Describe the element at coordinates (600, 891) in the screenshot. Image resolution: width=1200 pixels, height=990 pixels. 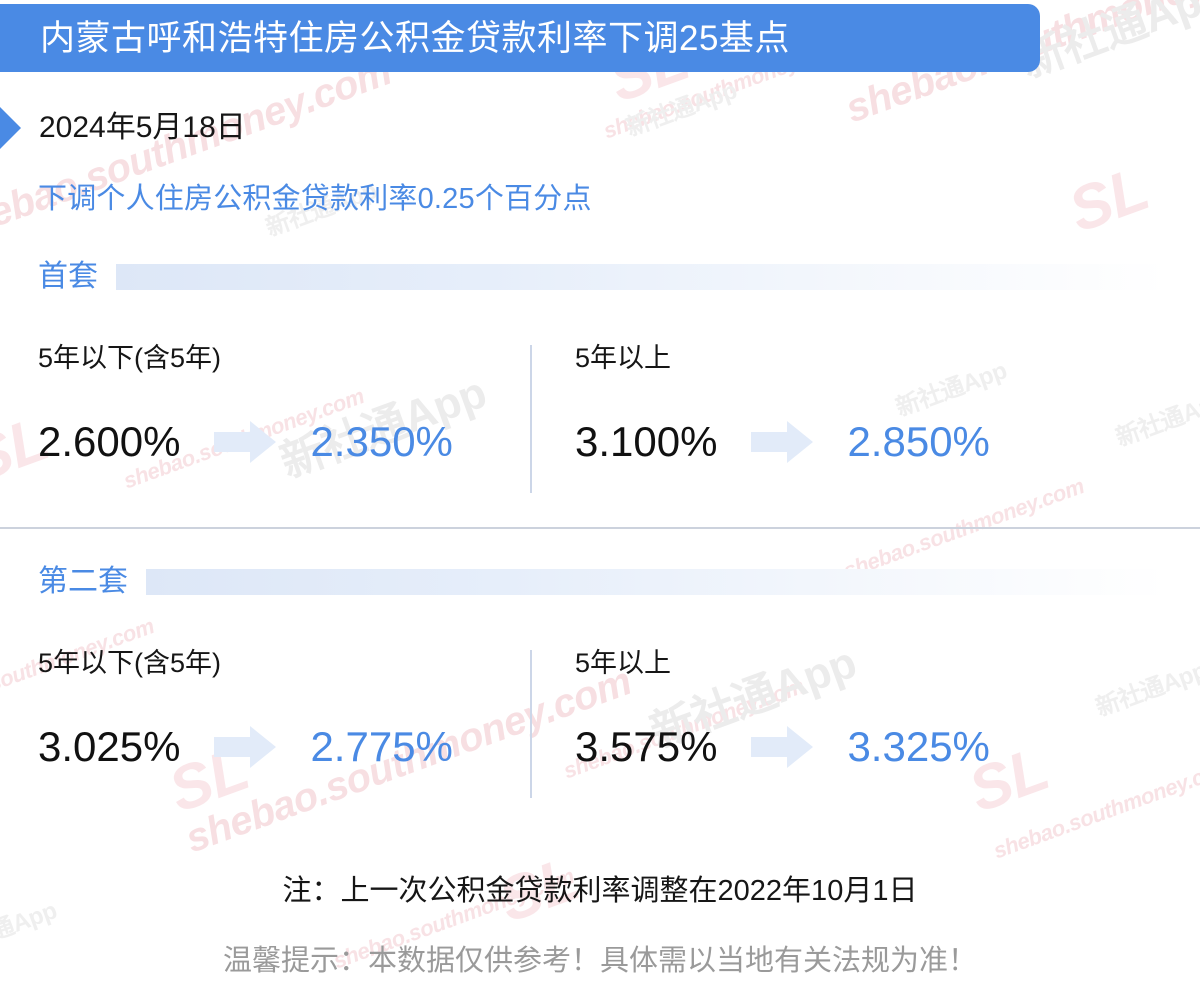
I see `footnote: 注：上一次公积金贷款利率调整在2022年10月1日` at that location.